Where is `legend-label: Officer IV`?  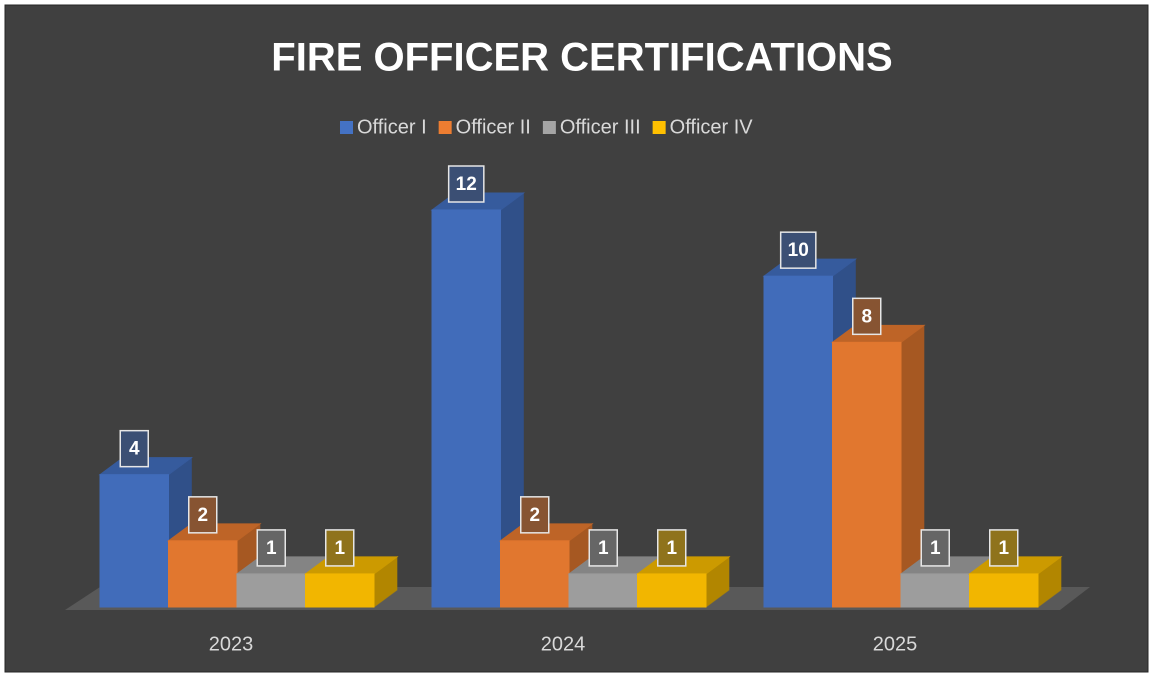 legend-label: Officer IV is located at coordinates (712, 127).